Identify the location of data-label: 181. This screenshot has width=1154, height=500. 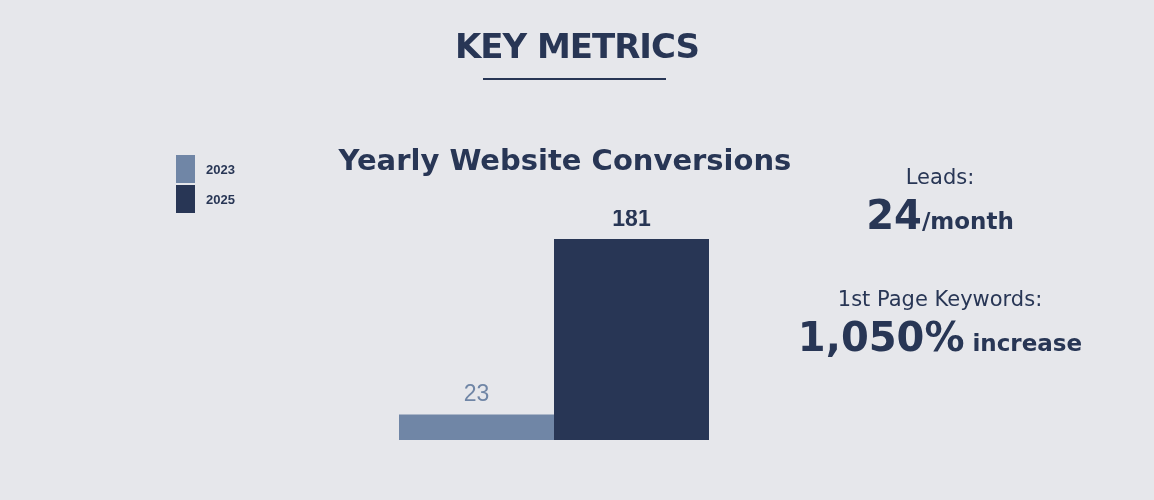
(631, 217).